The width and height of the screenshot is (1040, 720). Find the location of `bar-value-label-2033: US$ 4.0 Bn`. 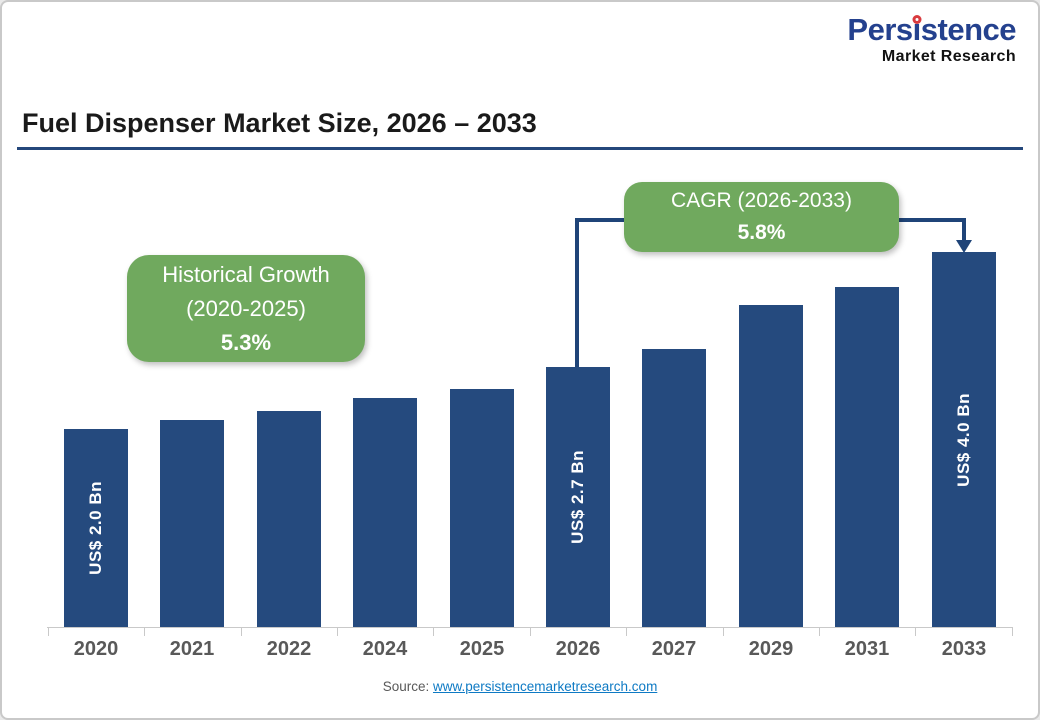

bar-value-label-2033: US$ 4.0 Bn is located at coordinates (963, 439).